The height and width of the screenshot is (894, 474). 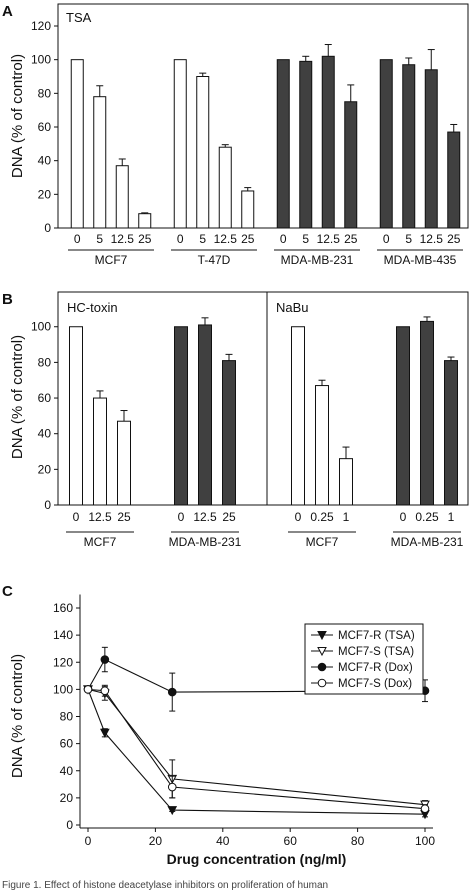 I want to click on legend-label: MCF7-S (Dox), so click(x=375, y=684).